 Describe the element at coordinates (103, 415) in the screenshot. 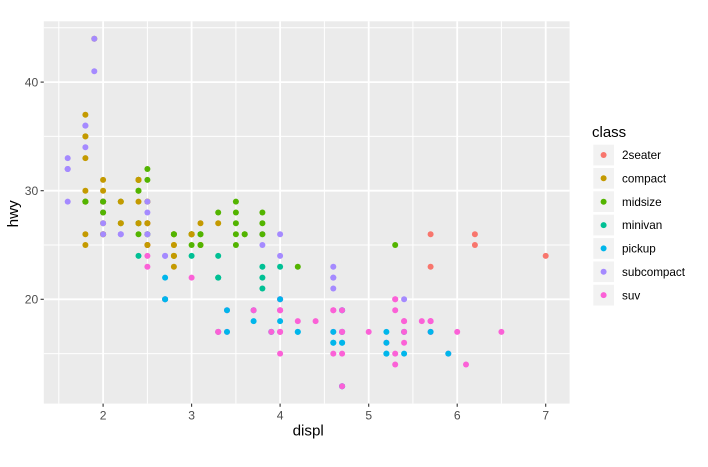

I see `svg-text: 2` at that location.